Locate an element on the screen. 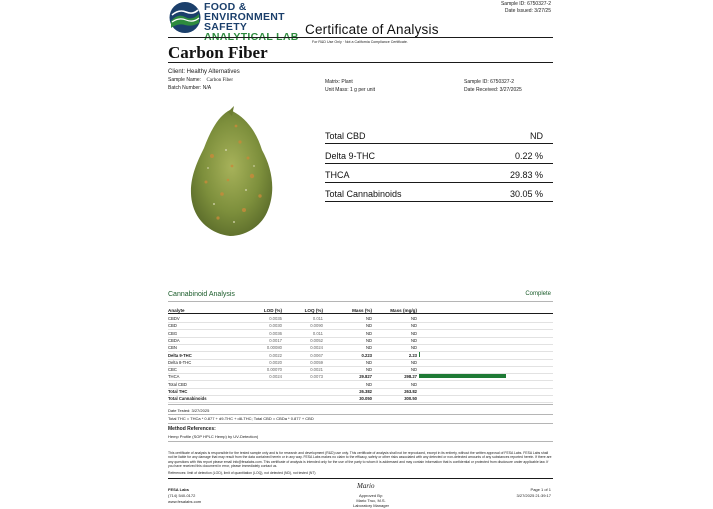  table-header-rule is located at coordinates (360, 313).